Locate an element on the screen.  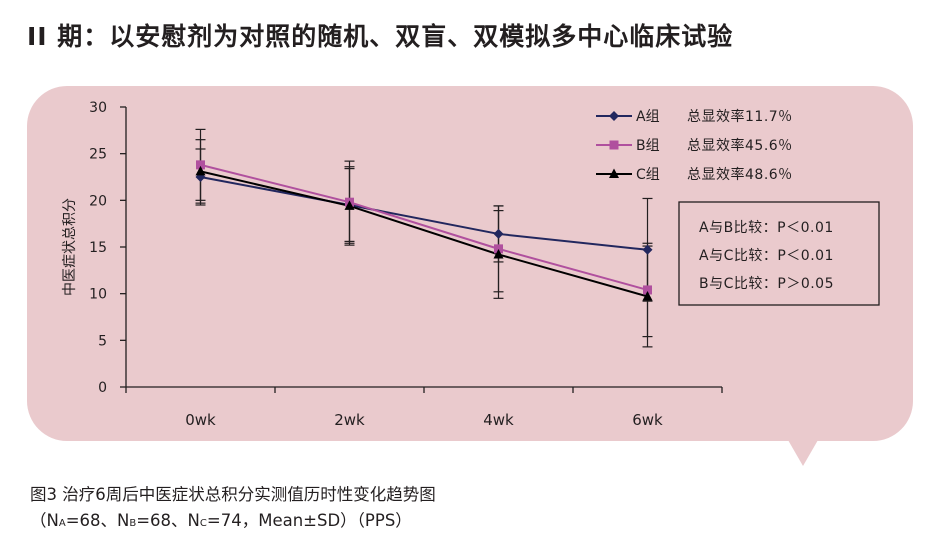
p-value-annotation: A与C比较：P＜0.01 is located at coordinates (766, 256).